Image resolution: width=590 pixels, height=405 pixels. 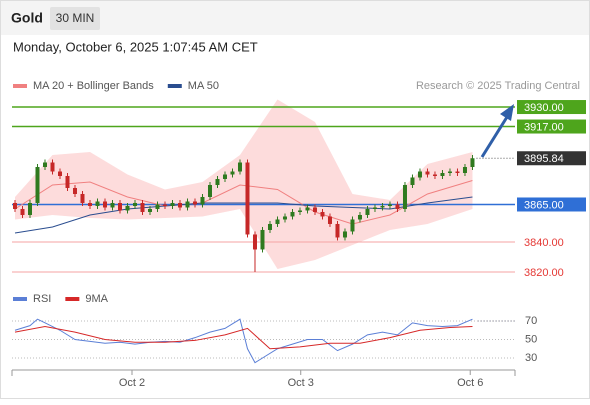 What do you see at coordinates (544, 205) in the screenshot?
I see `level-label: 3865.00` at bounding box center [544, 205].